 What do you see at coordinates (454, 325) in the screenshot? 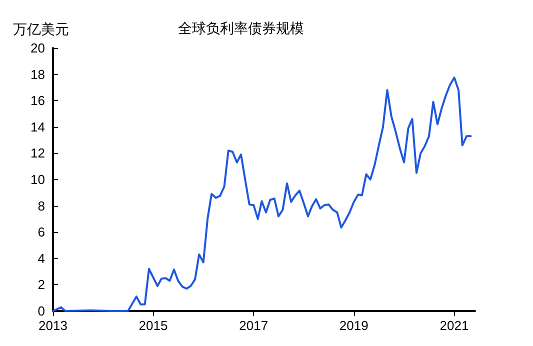
I see `x-tick-label: 2021` at bounding box center [454, 325].